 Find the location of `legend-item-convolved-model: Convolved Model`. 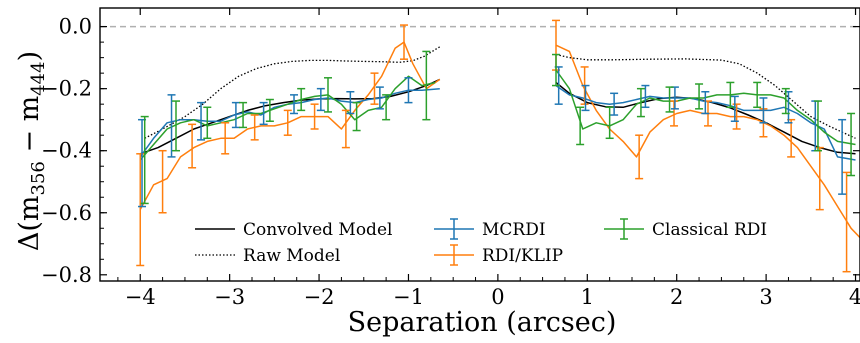

legend-item-convolved-model: Convolved Model is located at coordinates (293, 230).